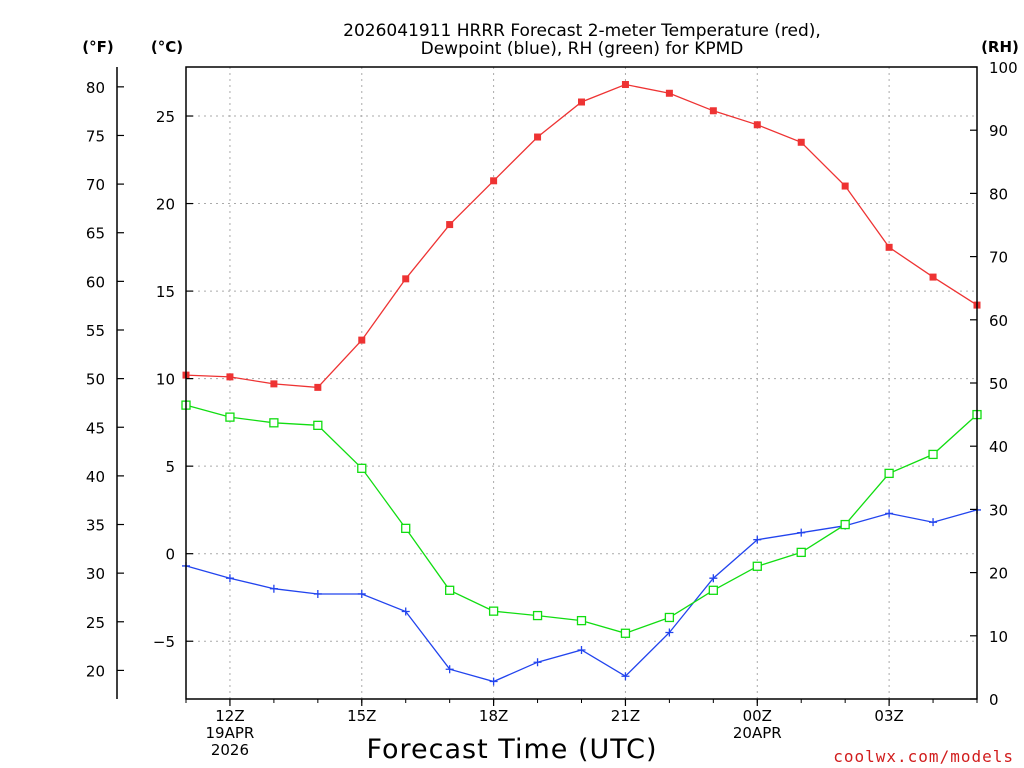 Image resolution: width=1024 pixels, height=768 pixels. Describe the element at coordinates (998, 574) in the screenshot. I see `rh-tick-label: 20` at that location.